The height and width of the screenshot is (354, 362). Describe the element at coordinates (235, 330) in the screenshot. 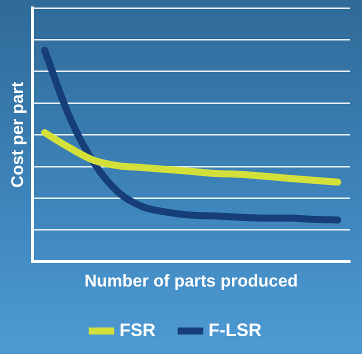

I see `legend-label: F-LSR` at that location.